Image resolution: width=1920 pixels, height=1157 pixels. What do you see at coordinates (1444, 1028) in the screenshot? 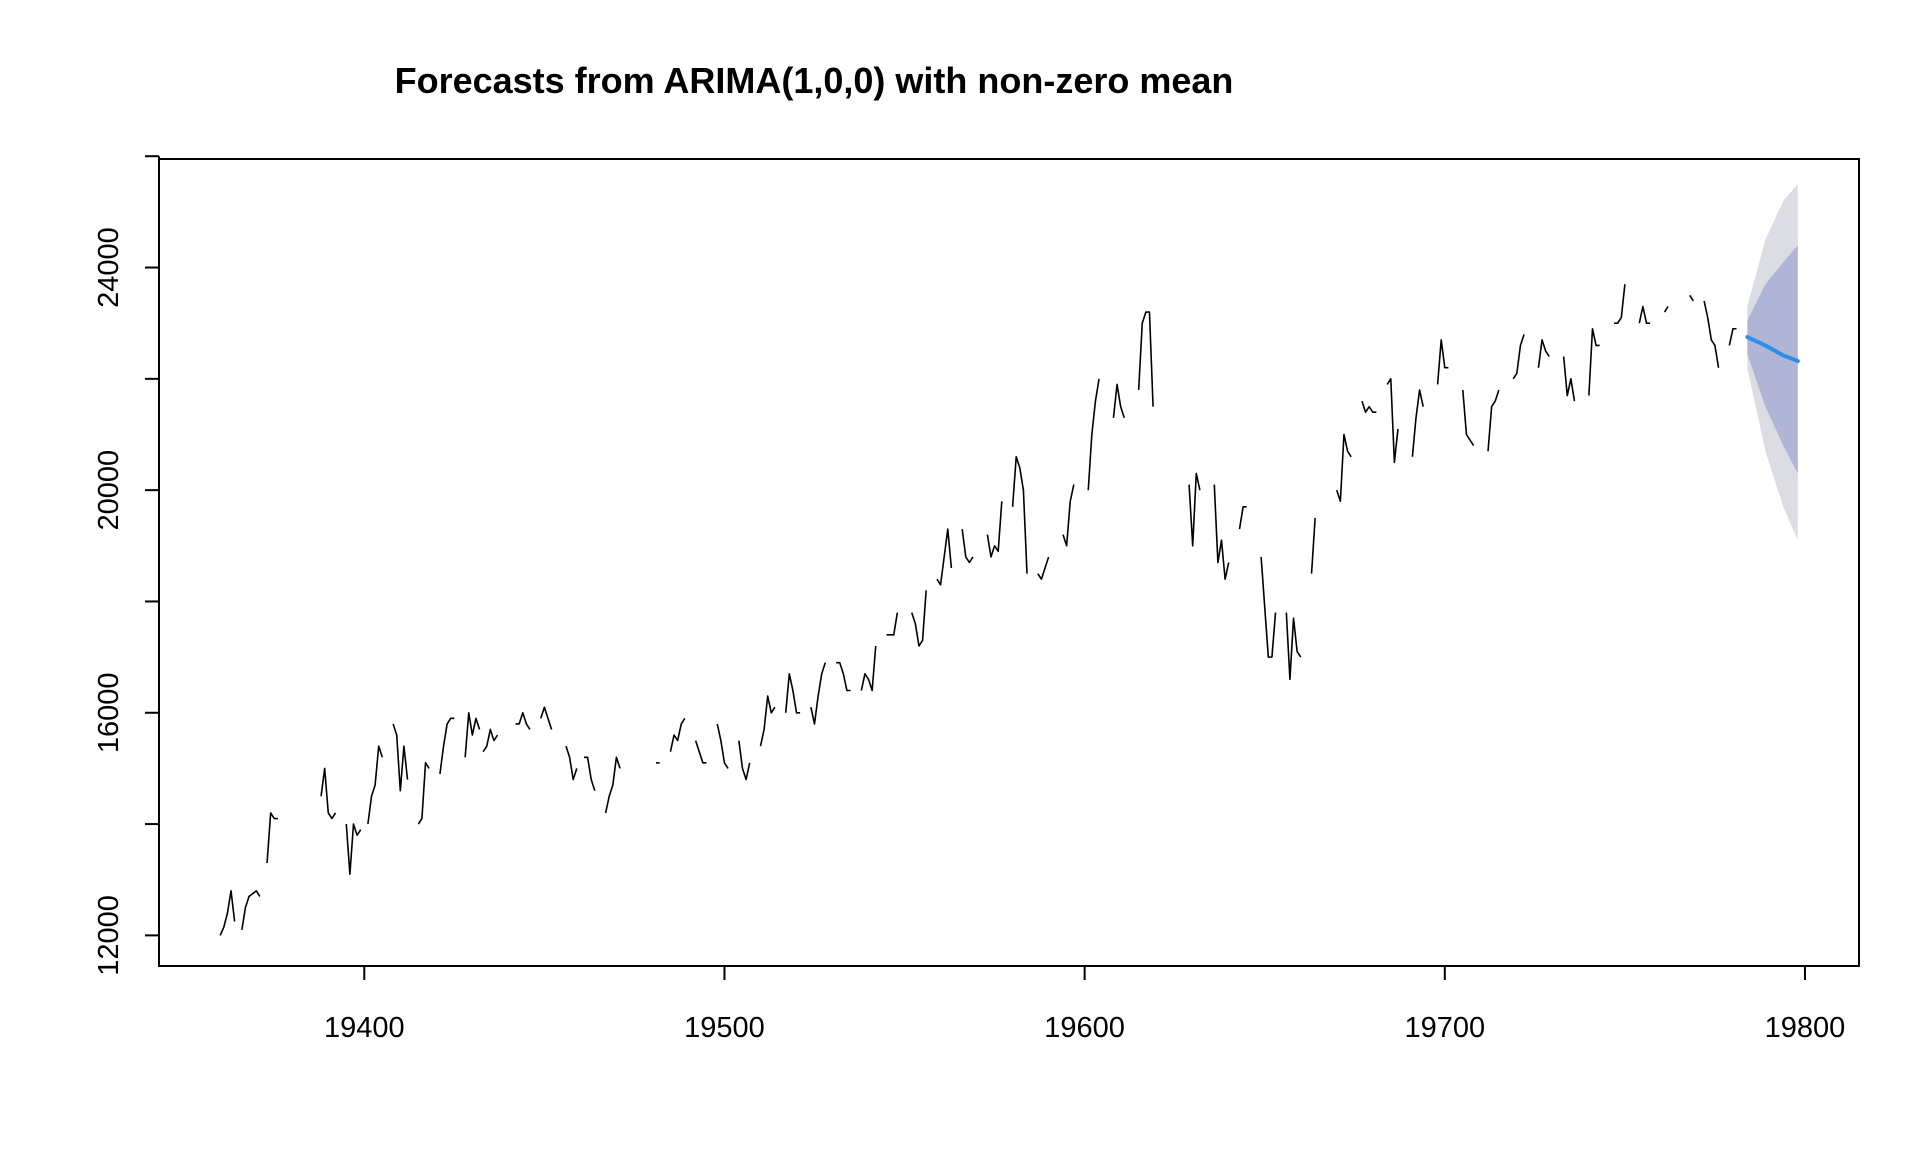
I see `x-tick-label: 19700` at bounding box center [1444, 1028].